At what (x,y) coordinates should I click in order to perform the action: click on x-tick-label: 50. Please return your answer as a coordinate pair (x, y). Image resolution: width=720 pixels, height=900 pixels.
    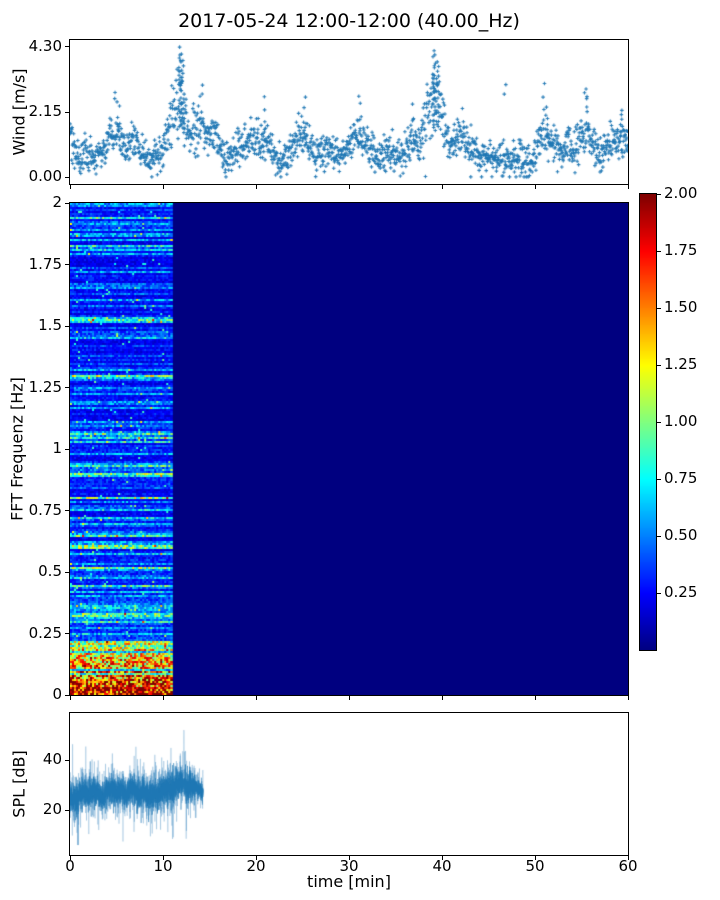
    Looking at the image, I should click on (535, 866).